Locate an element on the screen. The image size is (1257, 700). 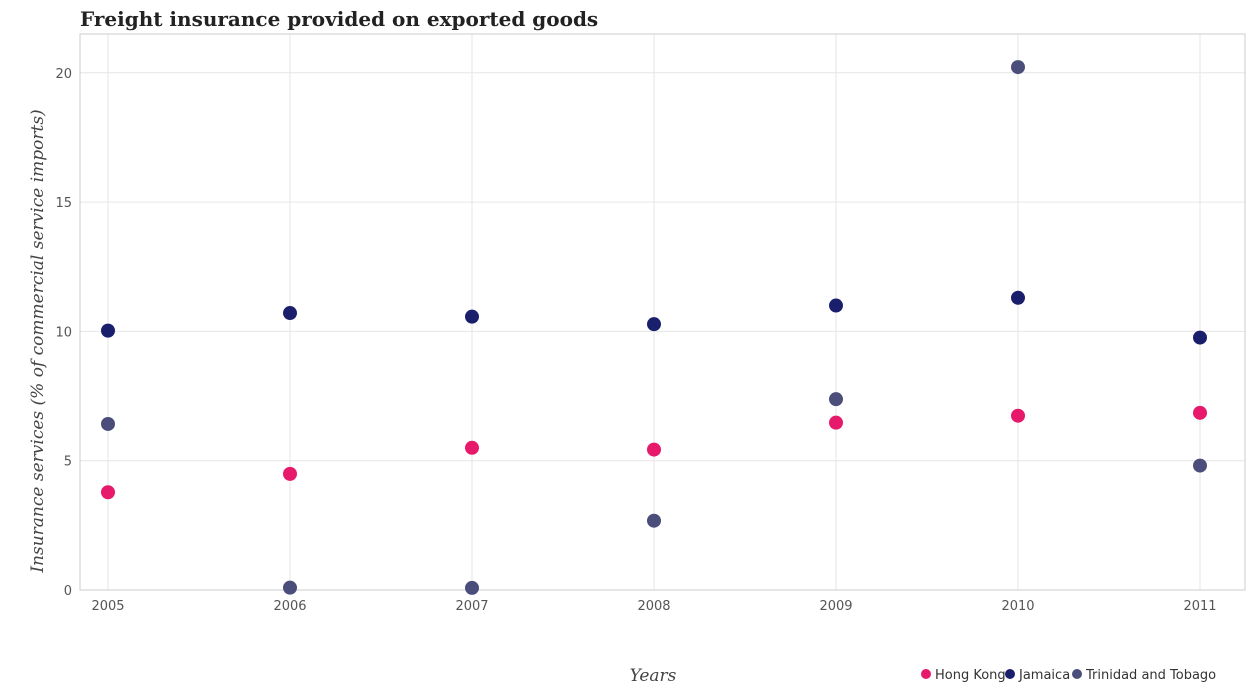
x-tick-label: 2005 is located at coordinates (107, 606).